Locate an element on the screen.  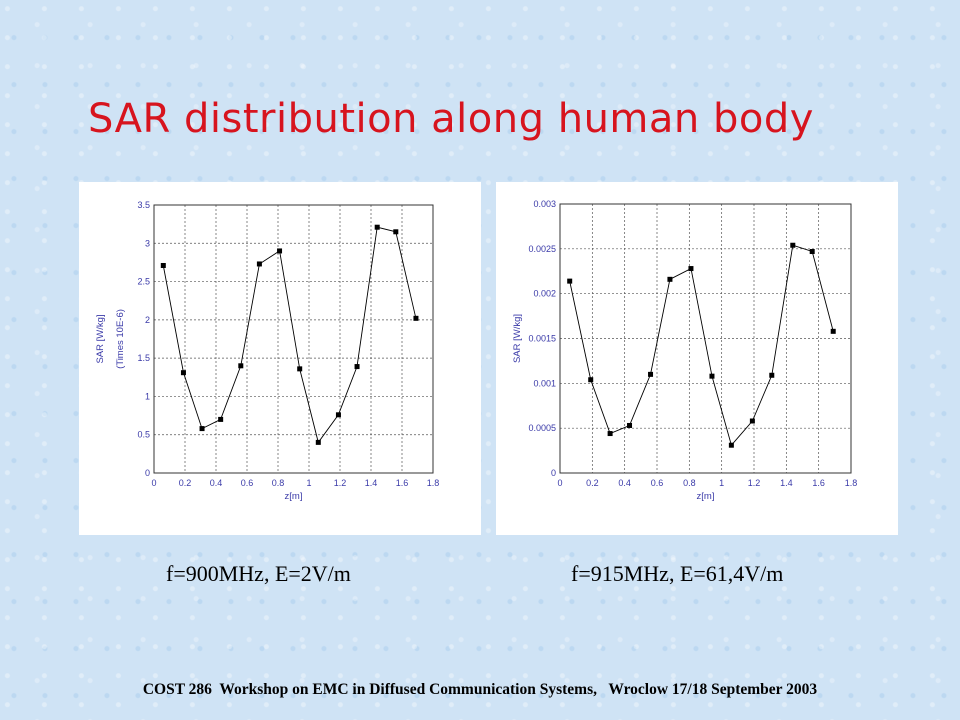
y-tick-label: 2.5 is located at coordinates (143, 282).